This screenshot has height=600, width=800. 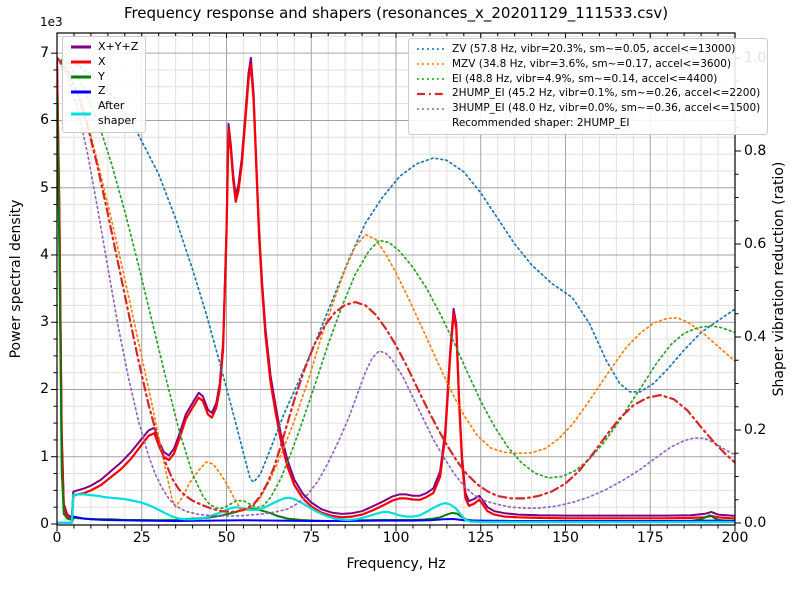 I want to click on x-tick-label: 100, so click(x=396, y=538).